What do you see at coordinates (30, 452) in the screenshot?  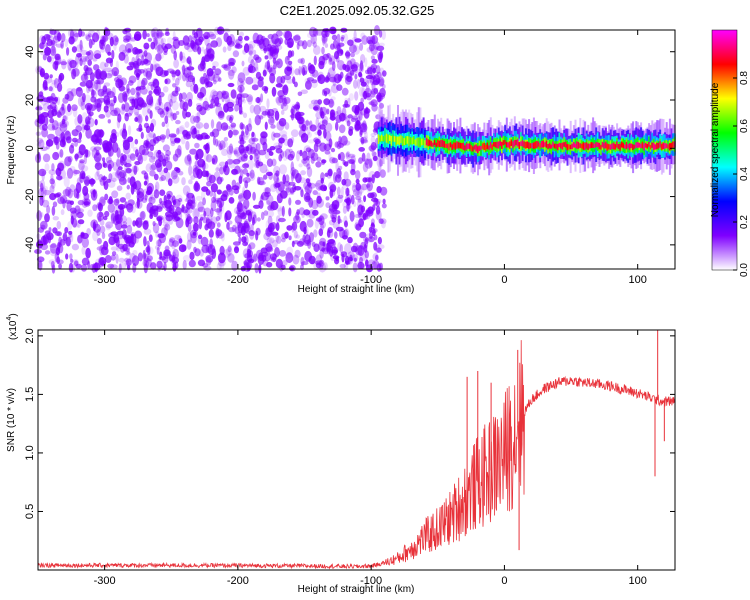 I see `y-tick-label: 1.0` at bounding box center [30, 452].